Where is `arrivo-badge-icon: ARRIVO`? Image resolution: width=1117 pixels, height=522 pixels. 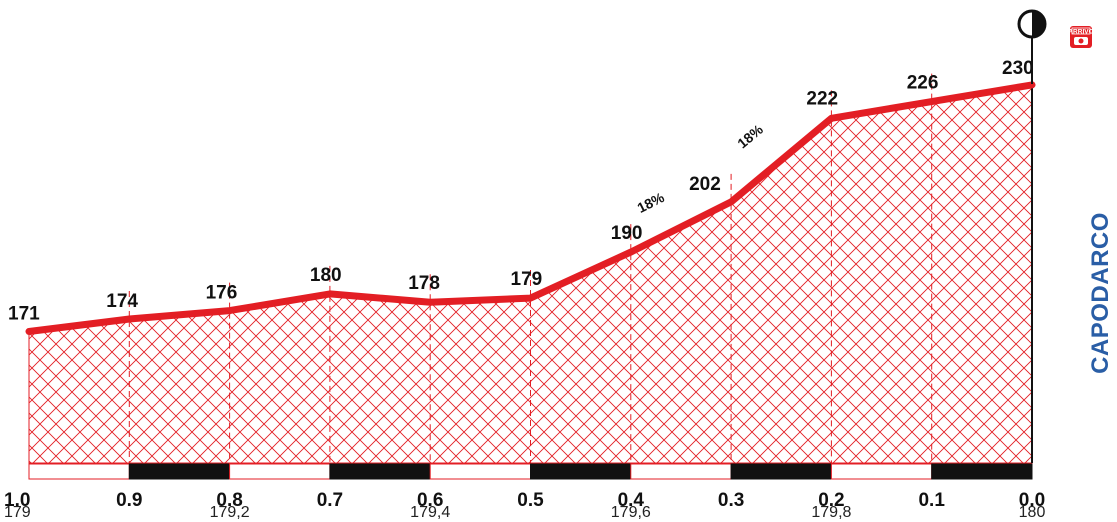 arrivo-badge-icon: ARRIVO is located at coordinates (1081, 37).